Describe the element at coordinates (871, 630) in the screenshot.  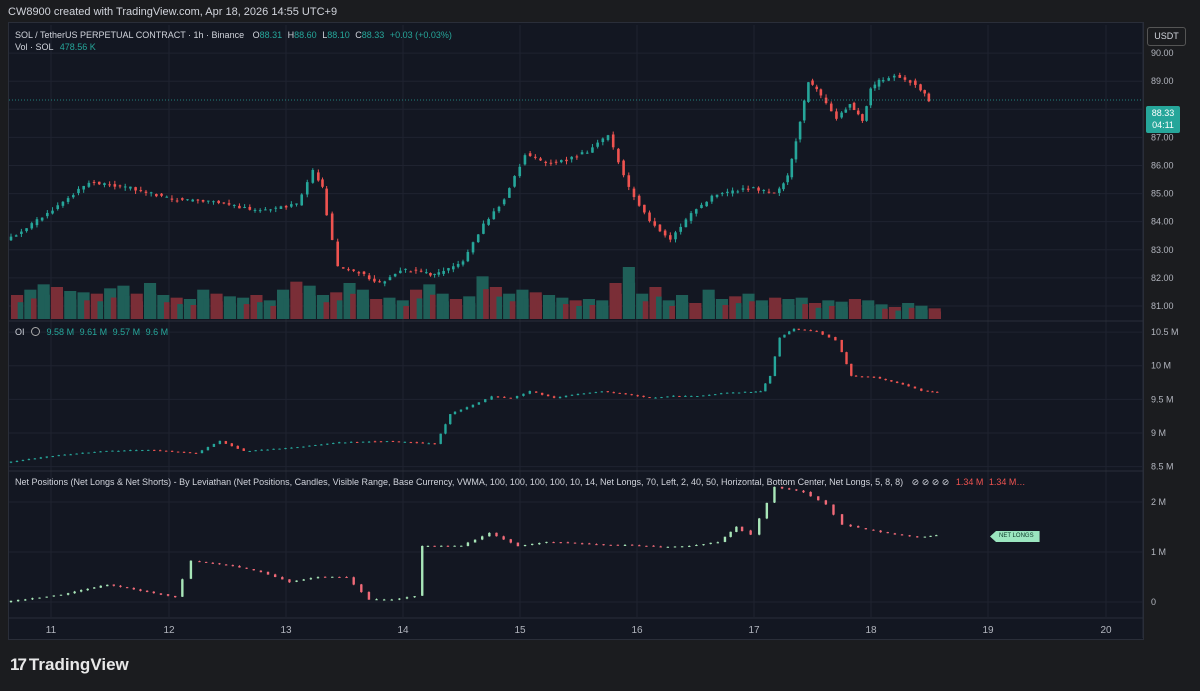
I see `x-tick-label: 18` at that location.